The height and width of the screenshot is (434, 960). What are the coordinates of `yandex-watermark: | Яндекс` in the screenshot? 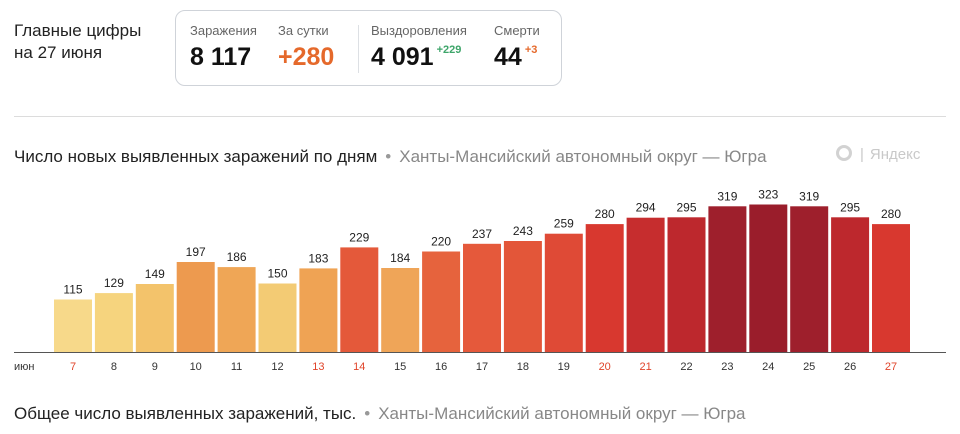 It's located at (878, 154).